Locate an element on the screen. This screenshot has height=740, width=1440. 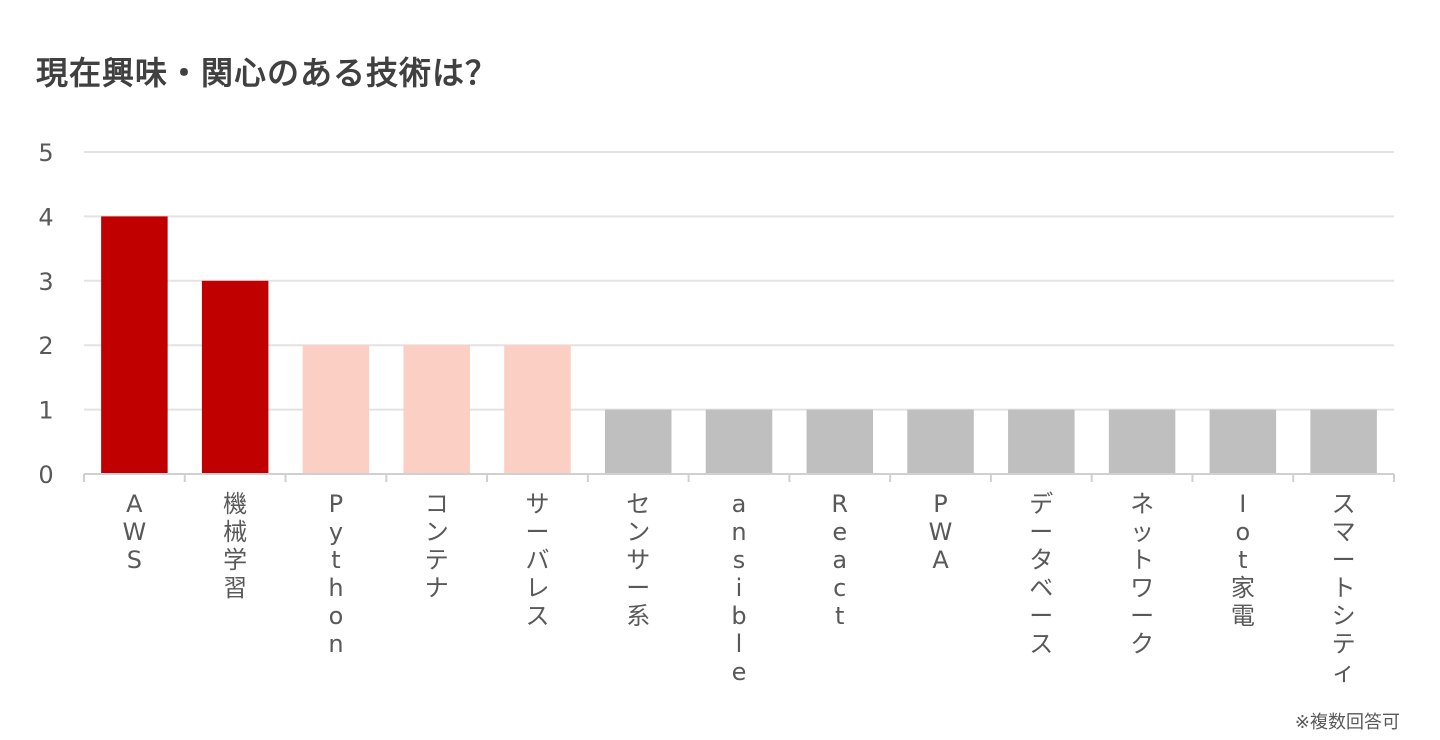
x-axis is located at coordinates (739, 477).